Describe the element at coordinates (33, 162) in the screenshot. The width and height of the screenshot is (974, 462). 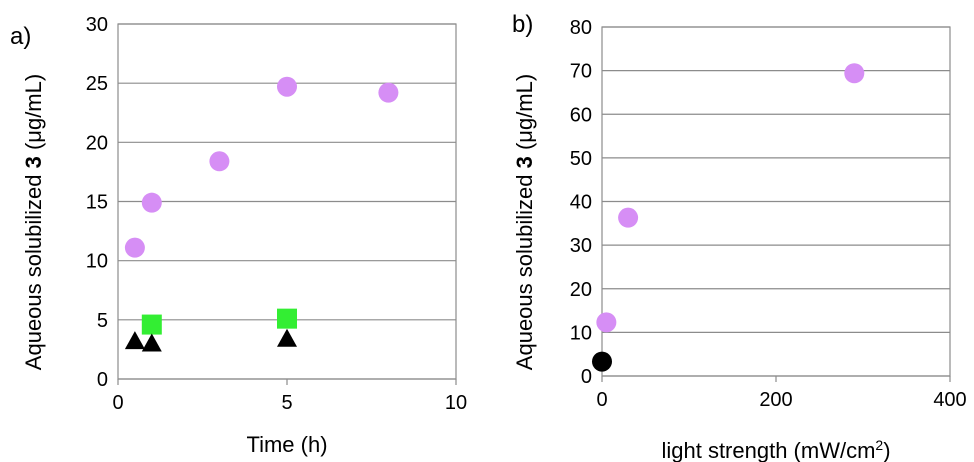
I see `y-axis-title-a-compound: 3` at that location.